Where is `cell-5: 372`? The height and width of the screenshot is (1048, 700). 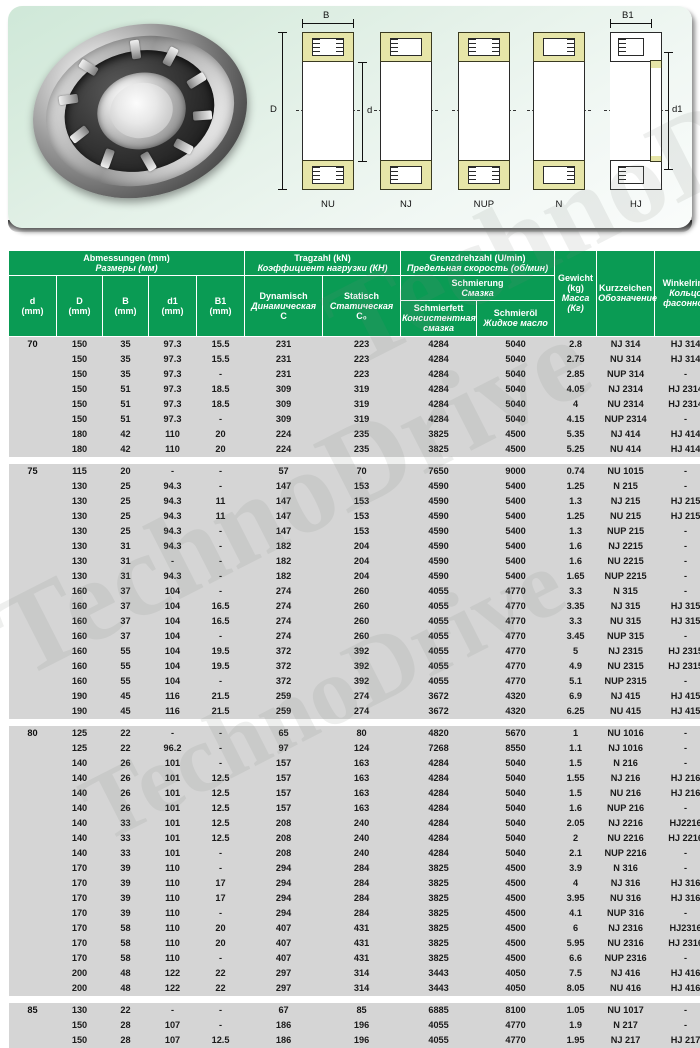
cell-5: 372 is located at coordinates (284, 666).